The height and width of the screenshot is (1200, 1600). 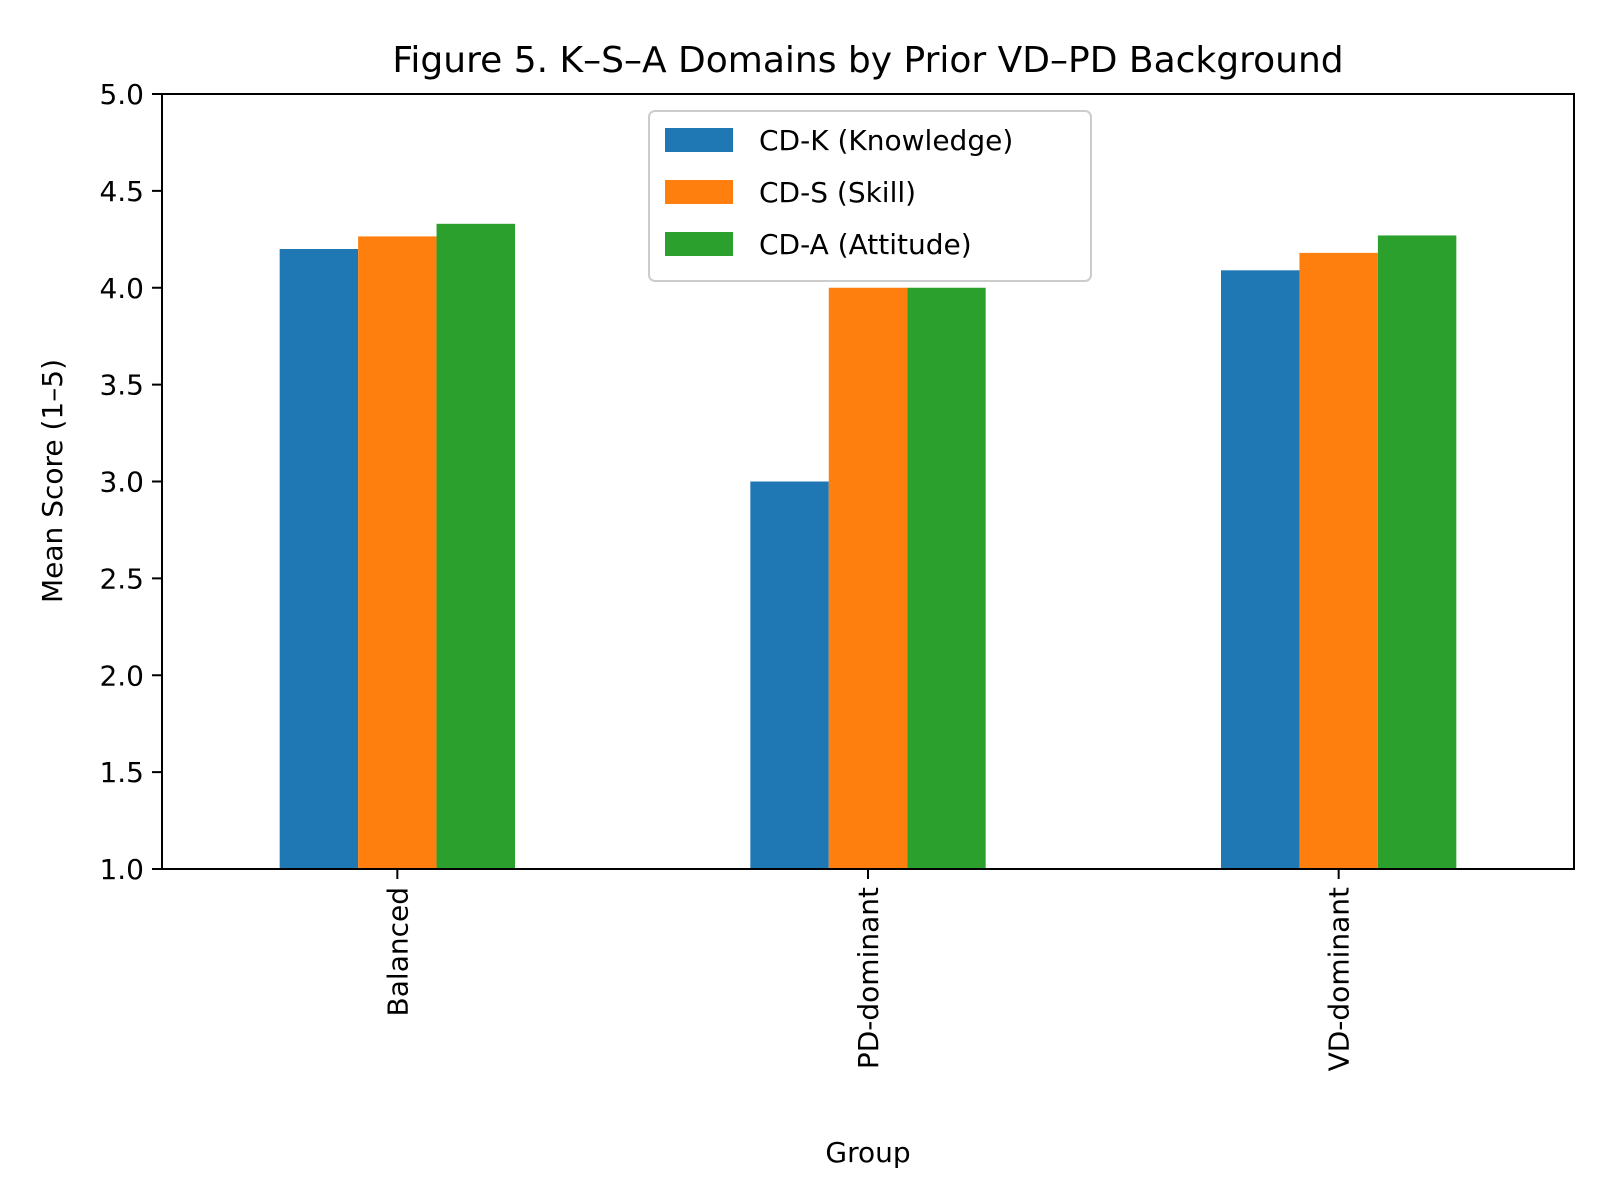 I want to click on y-tick-label: 2.5, so click(x=121, y=578).